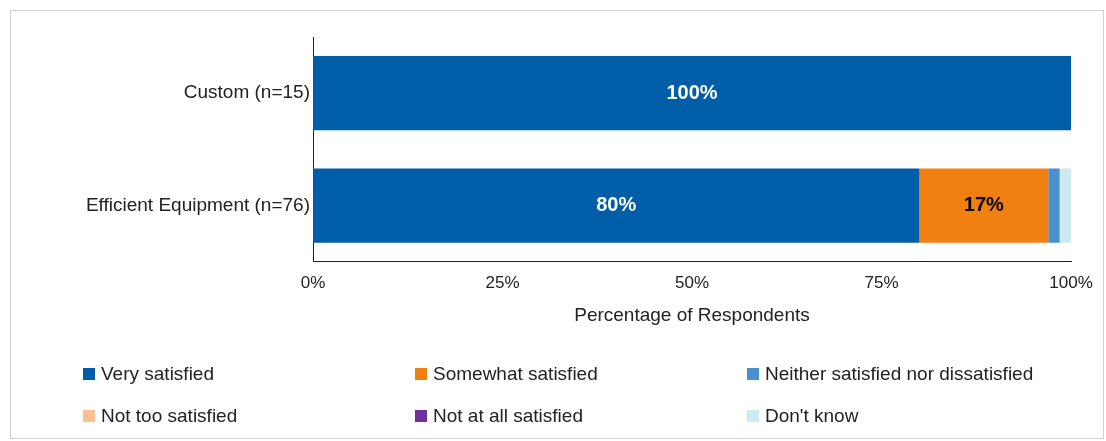 The image size is (1106, 441). I want to click on legend-label: Very satisfied, so click(157, 374).